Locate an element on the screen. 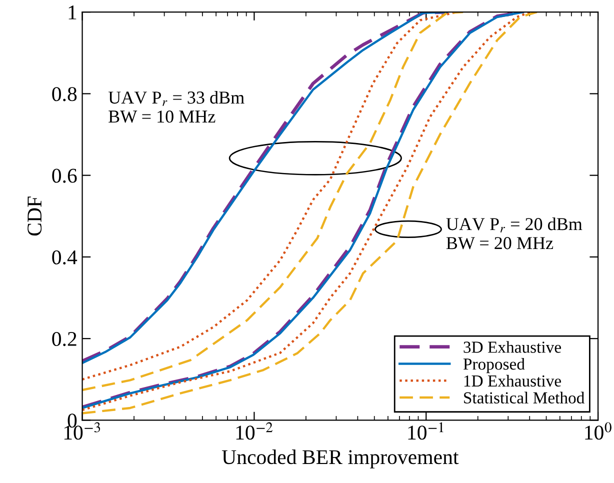 This screenshot has width=614, height=483. legend-label: 1D Exhaustive is located at coordinates (512, 380).